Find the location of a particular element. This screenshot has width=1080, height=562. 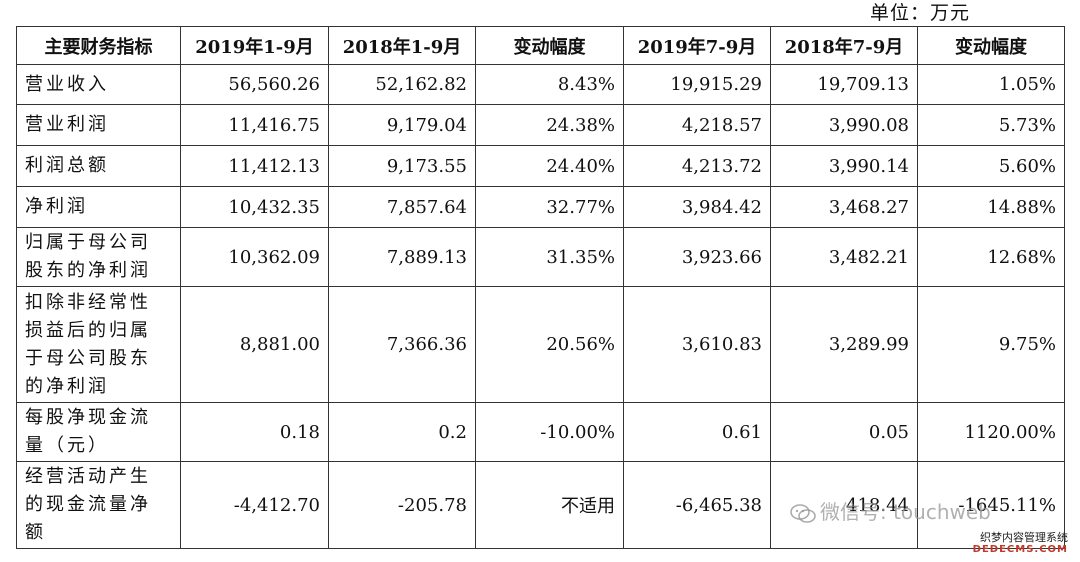

table-cell: 19,915.29 is located at coordinates (697, 84).